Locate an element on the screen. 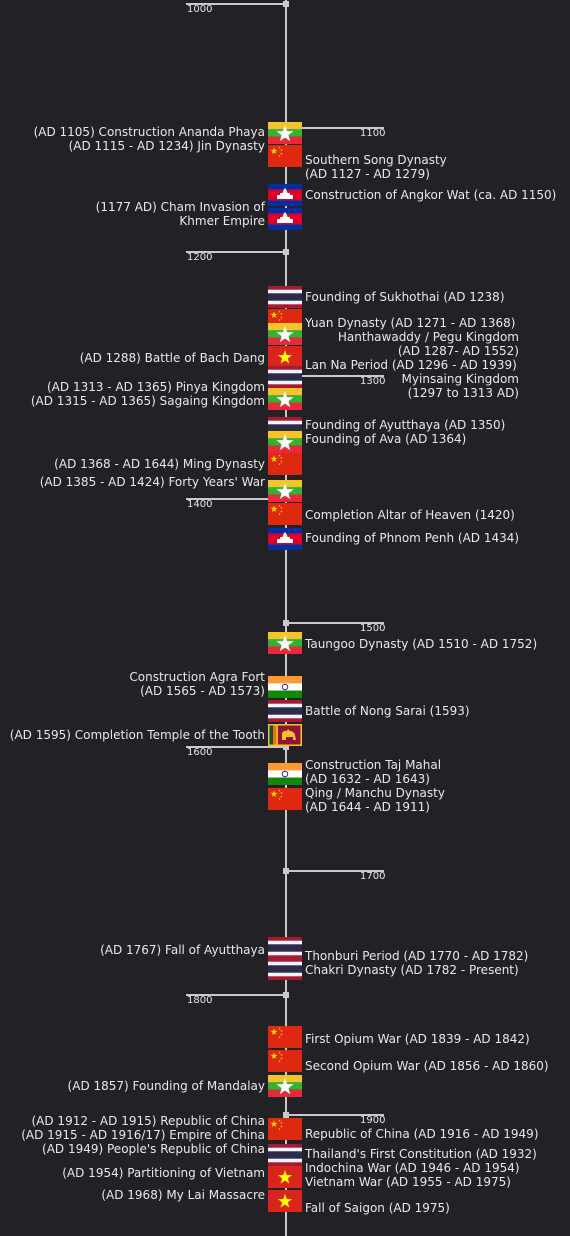  event-line: Founding of Sukhothai (AD 1238) is located at coordinates (405, 297).